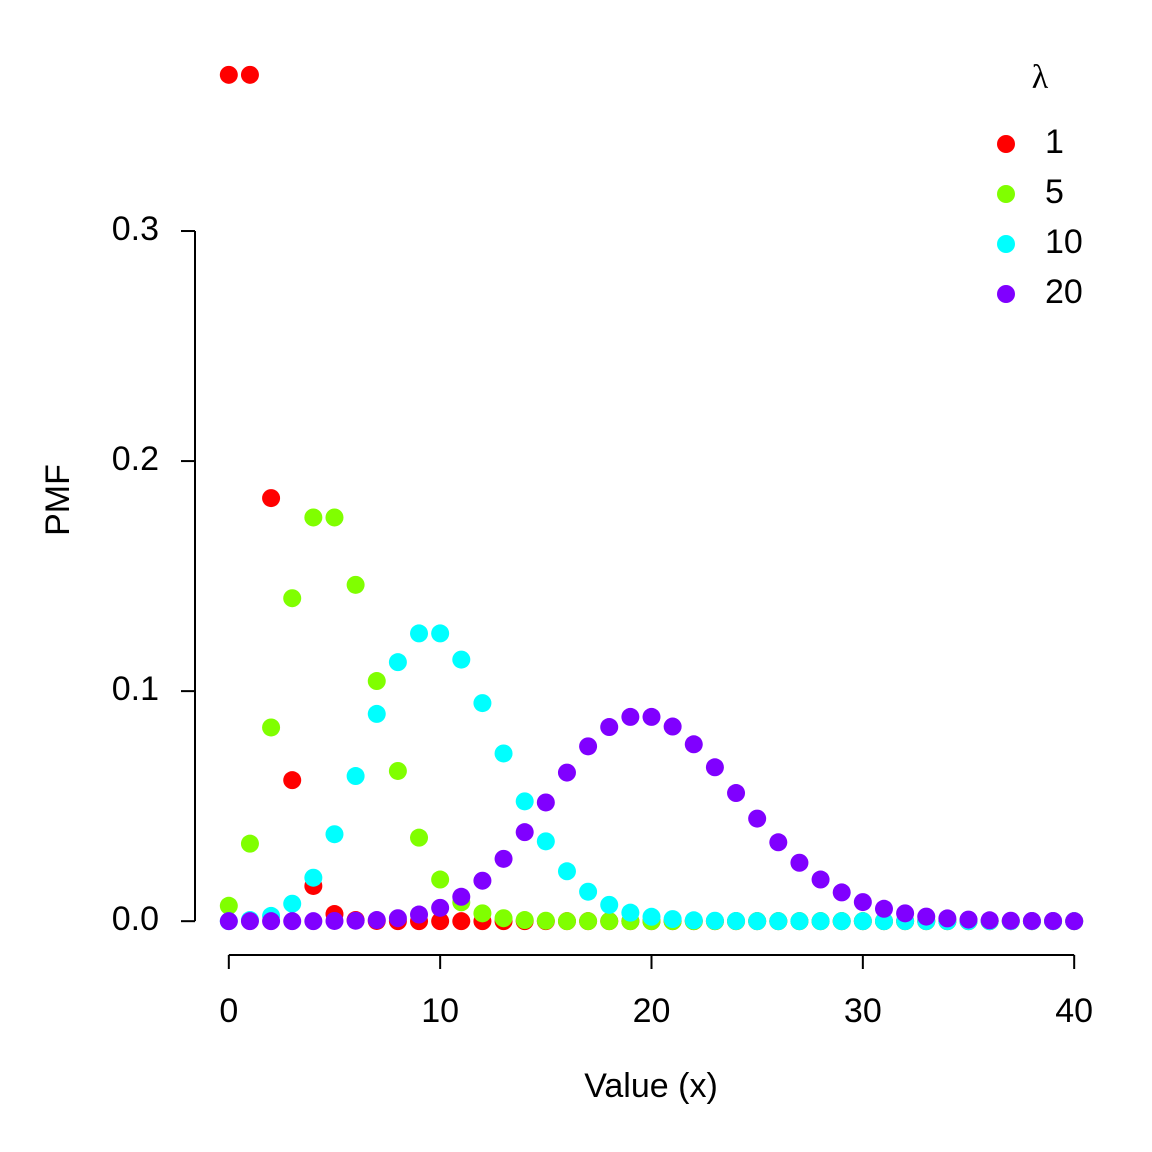 This screenshot has width=1152, height=1152. I want to click on x-tick-label: 30, so click(863, 1011).